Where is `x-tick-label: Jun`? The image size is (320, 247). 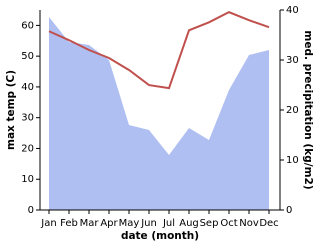
x-tick-label: Jun is located at coordinates (148, 223).